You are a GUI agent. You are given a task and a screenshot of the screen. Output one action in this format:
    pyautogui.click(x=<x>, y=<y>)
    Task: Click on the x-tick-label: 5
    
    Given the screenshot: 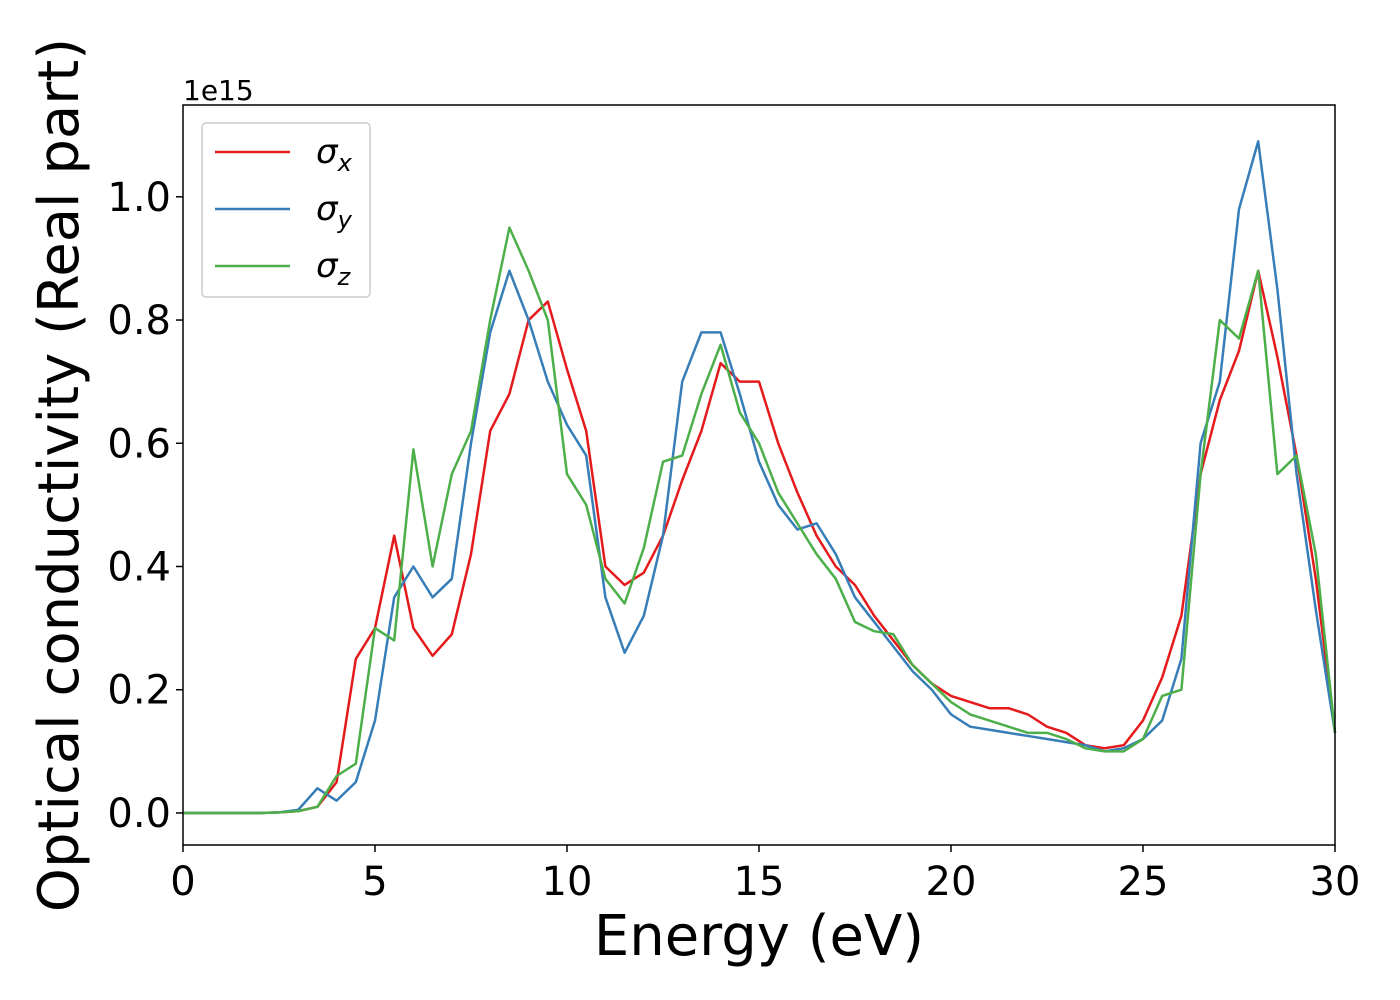 What is the action you would take?
    pyautogui.click(x=374, y=882)
    